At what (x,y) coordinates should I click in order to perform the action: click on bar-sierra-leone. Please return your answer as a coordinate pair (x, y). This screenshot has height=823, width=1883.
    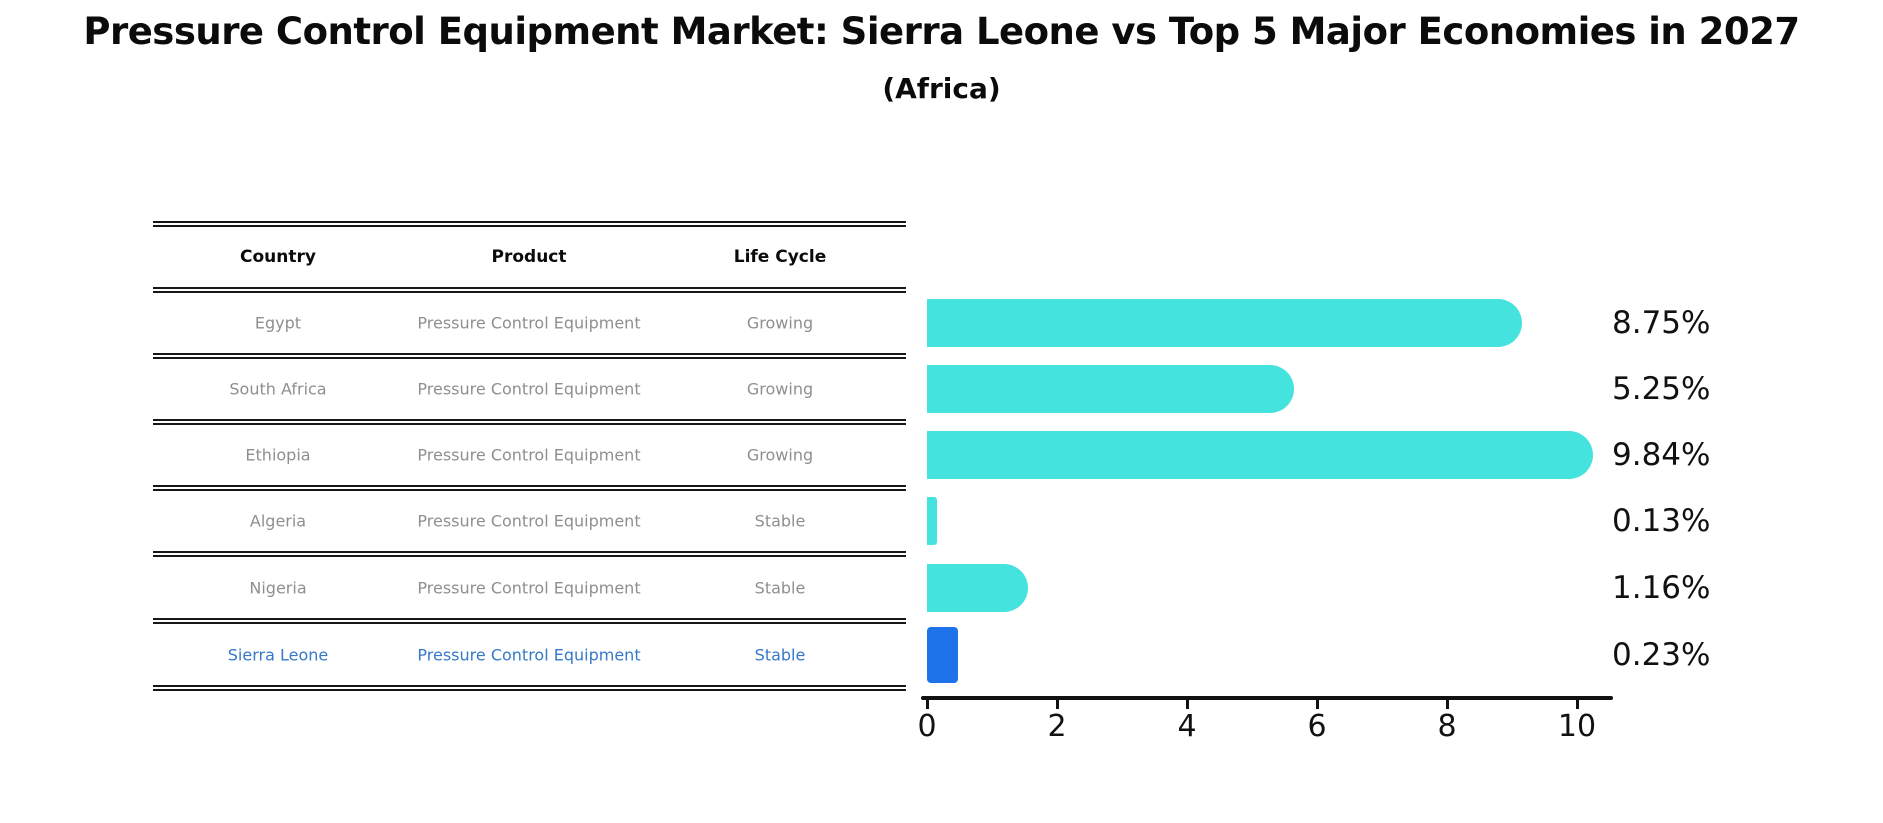
    Looking at the image, I should click on (942, 654).